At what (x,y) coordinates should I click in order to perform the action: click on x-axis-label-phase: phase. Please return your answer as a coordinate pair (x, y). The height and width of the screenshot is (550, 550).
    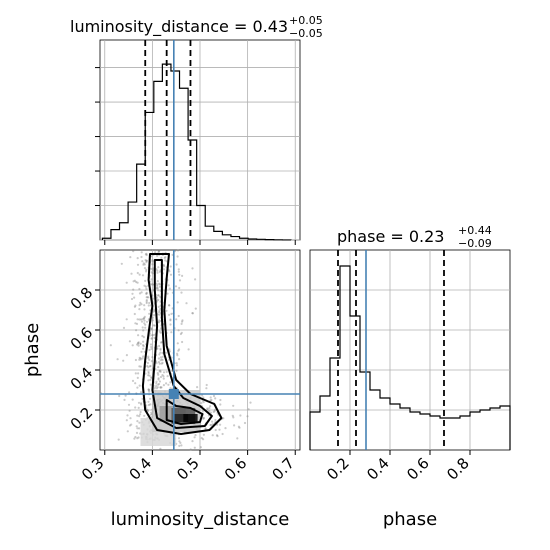
    Looking at the image, I should click on (410, 519).